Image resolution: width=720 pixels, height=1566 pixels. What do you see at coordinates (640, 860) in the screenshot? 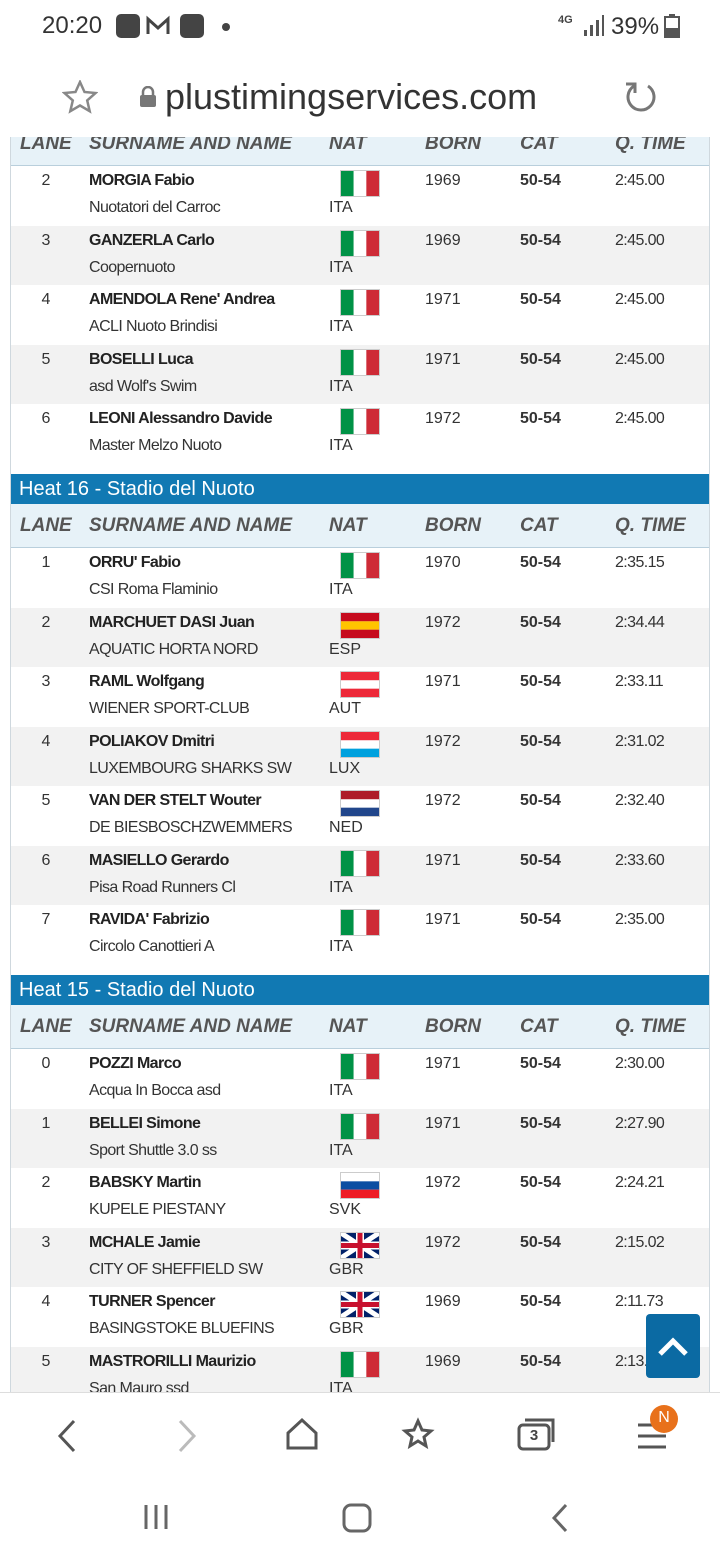
I see `qualifying-time: 2:33.60` at bounding box center [640, 860].